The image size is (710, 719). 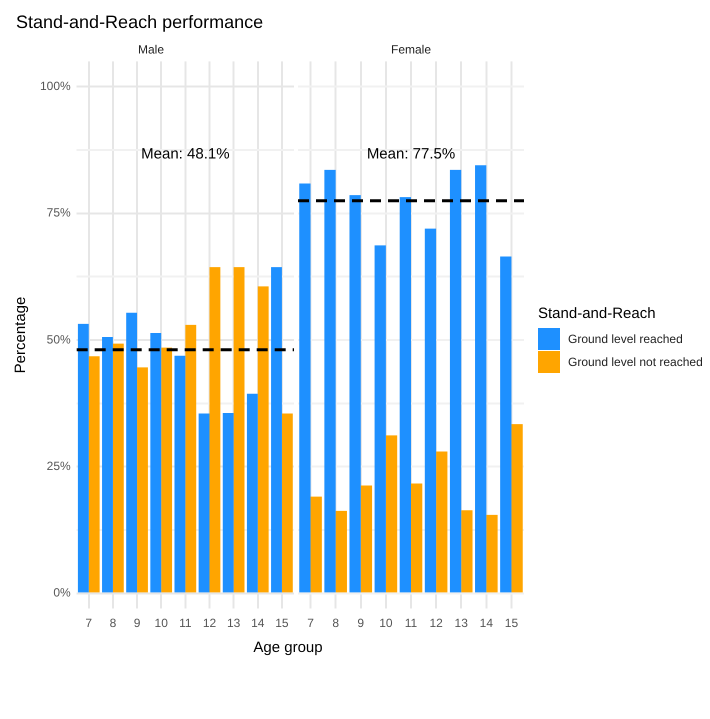 What do you see at coordinates (139, 22) in the screenshot?
I see `chart-title: Stand-and-Reach performance` at bounding box center [139, 22].